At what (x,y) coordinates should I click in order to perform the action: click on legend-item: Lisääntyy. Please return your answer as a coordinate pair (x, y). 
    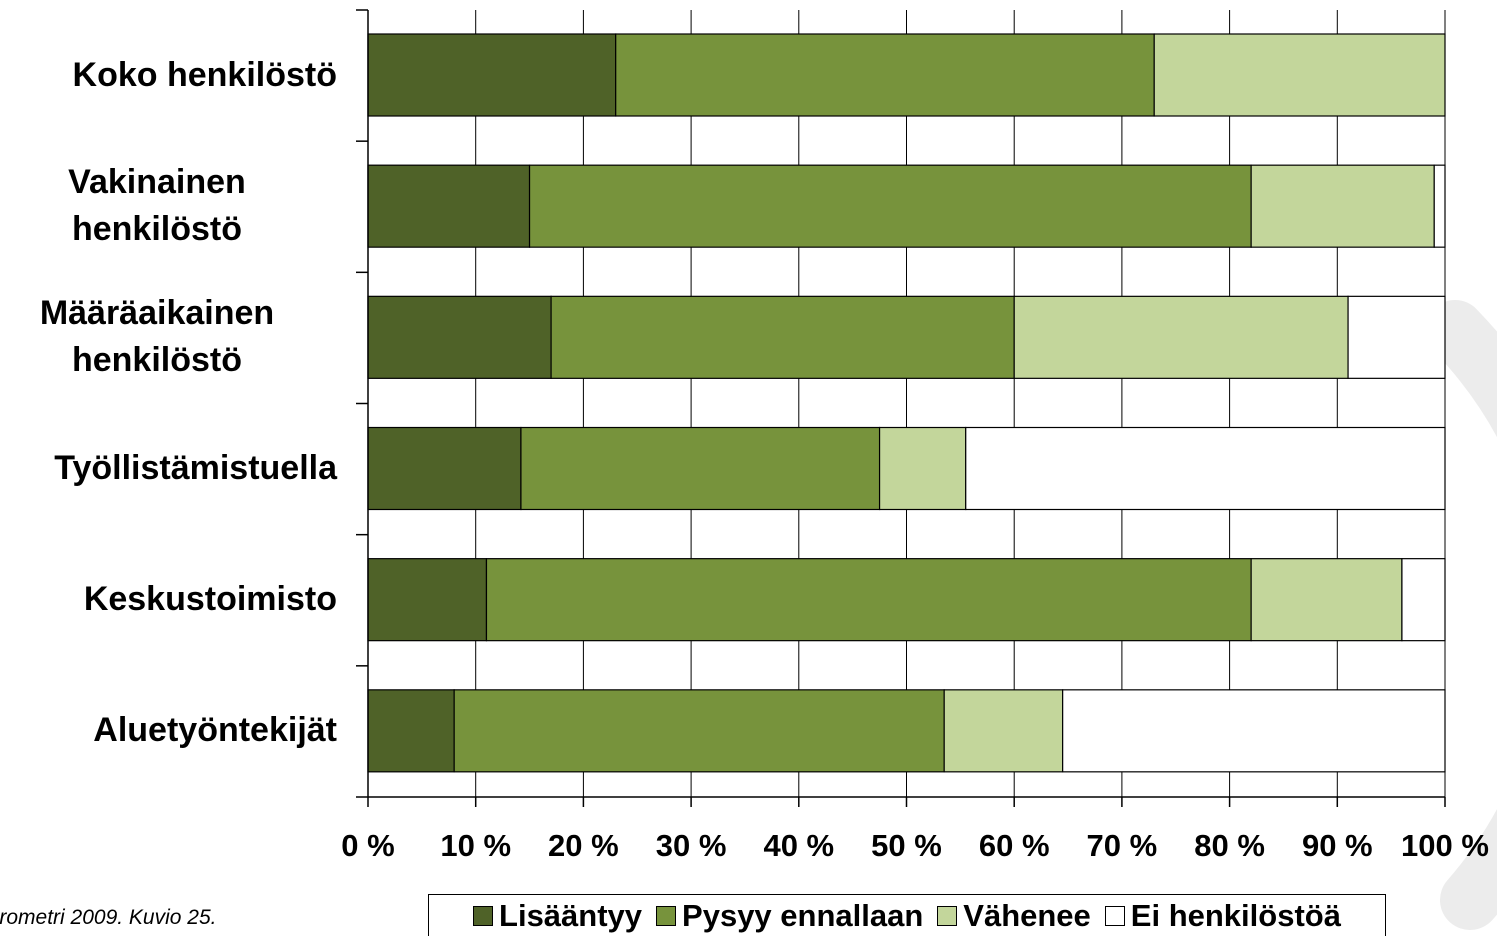
    Looking at the image, I should click on (557, 916).